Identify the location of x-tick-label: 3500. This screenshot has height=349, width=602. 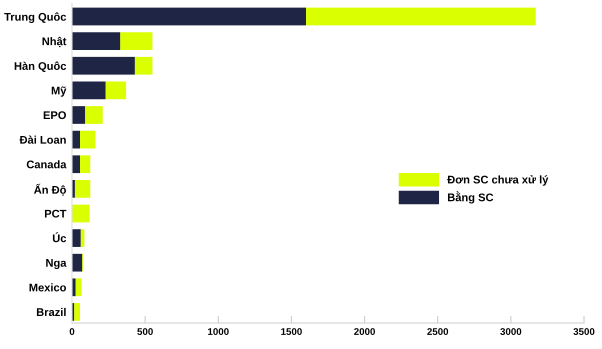
(583, 332).